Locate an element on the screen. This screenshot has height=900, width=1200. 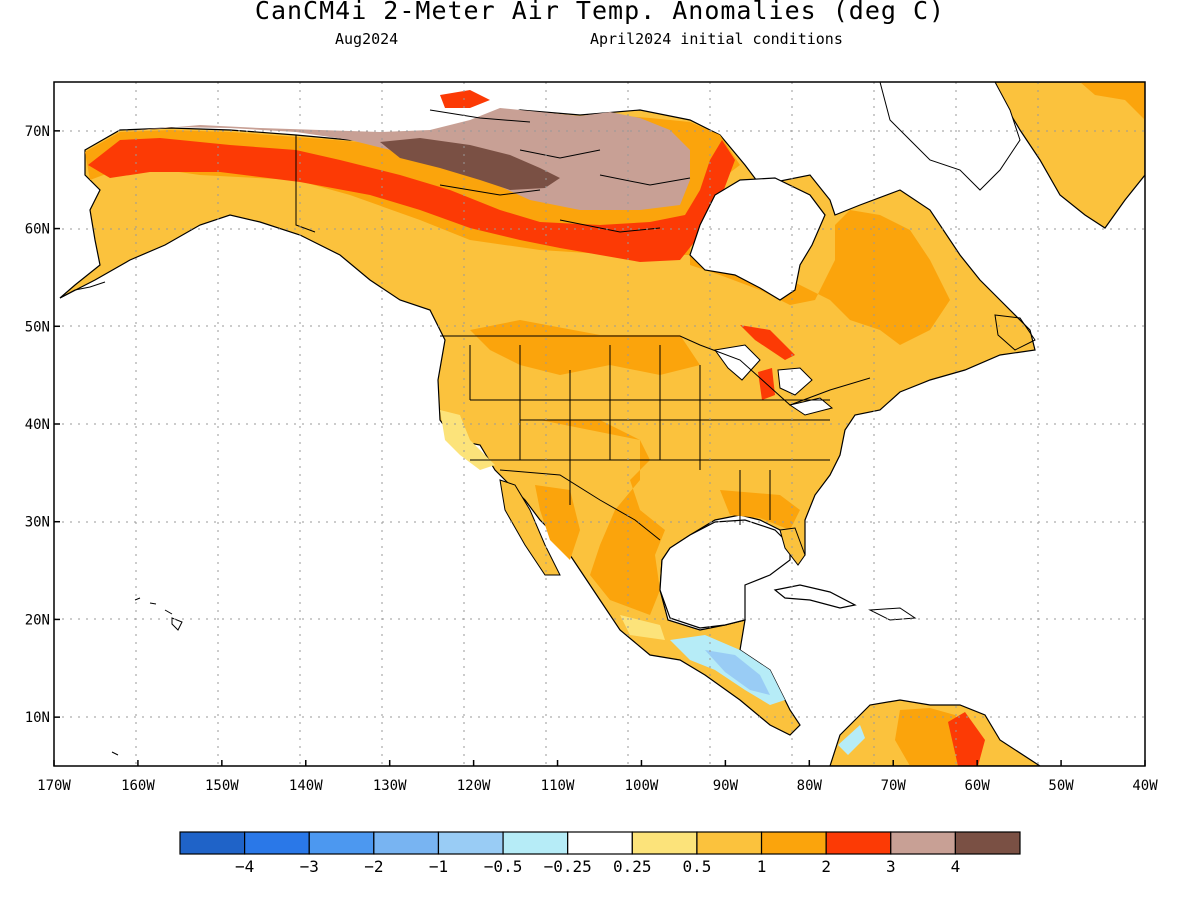
initial-conditions-label: April2024 initial conditions is located at coordinates (716, 39).